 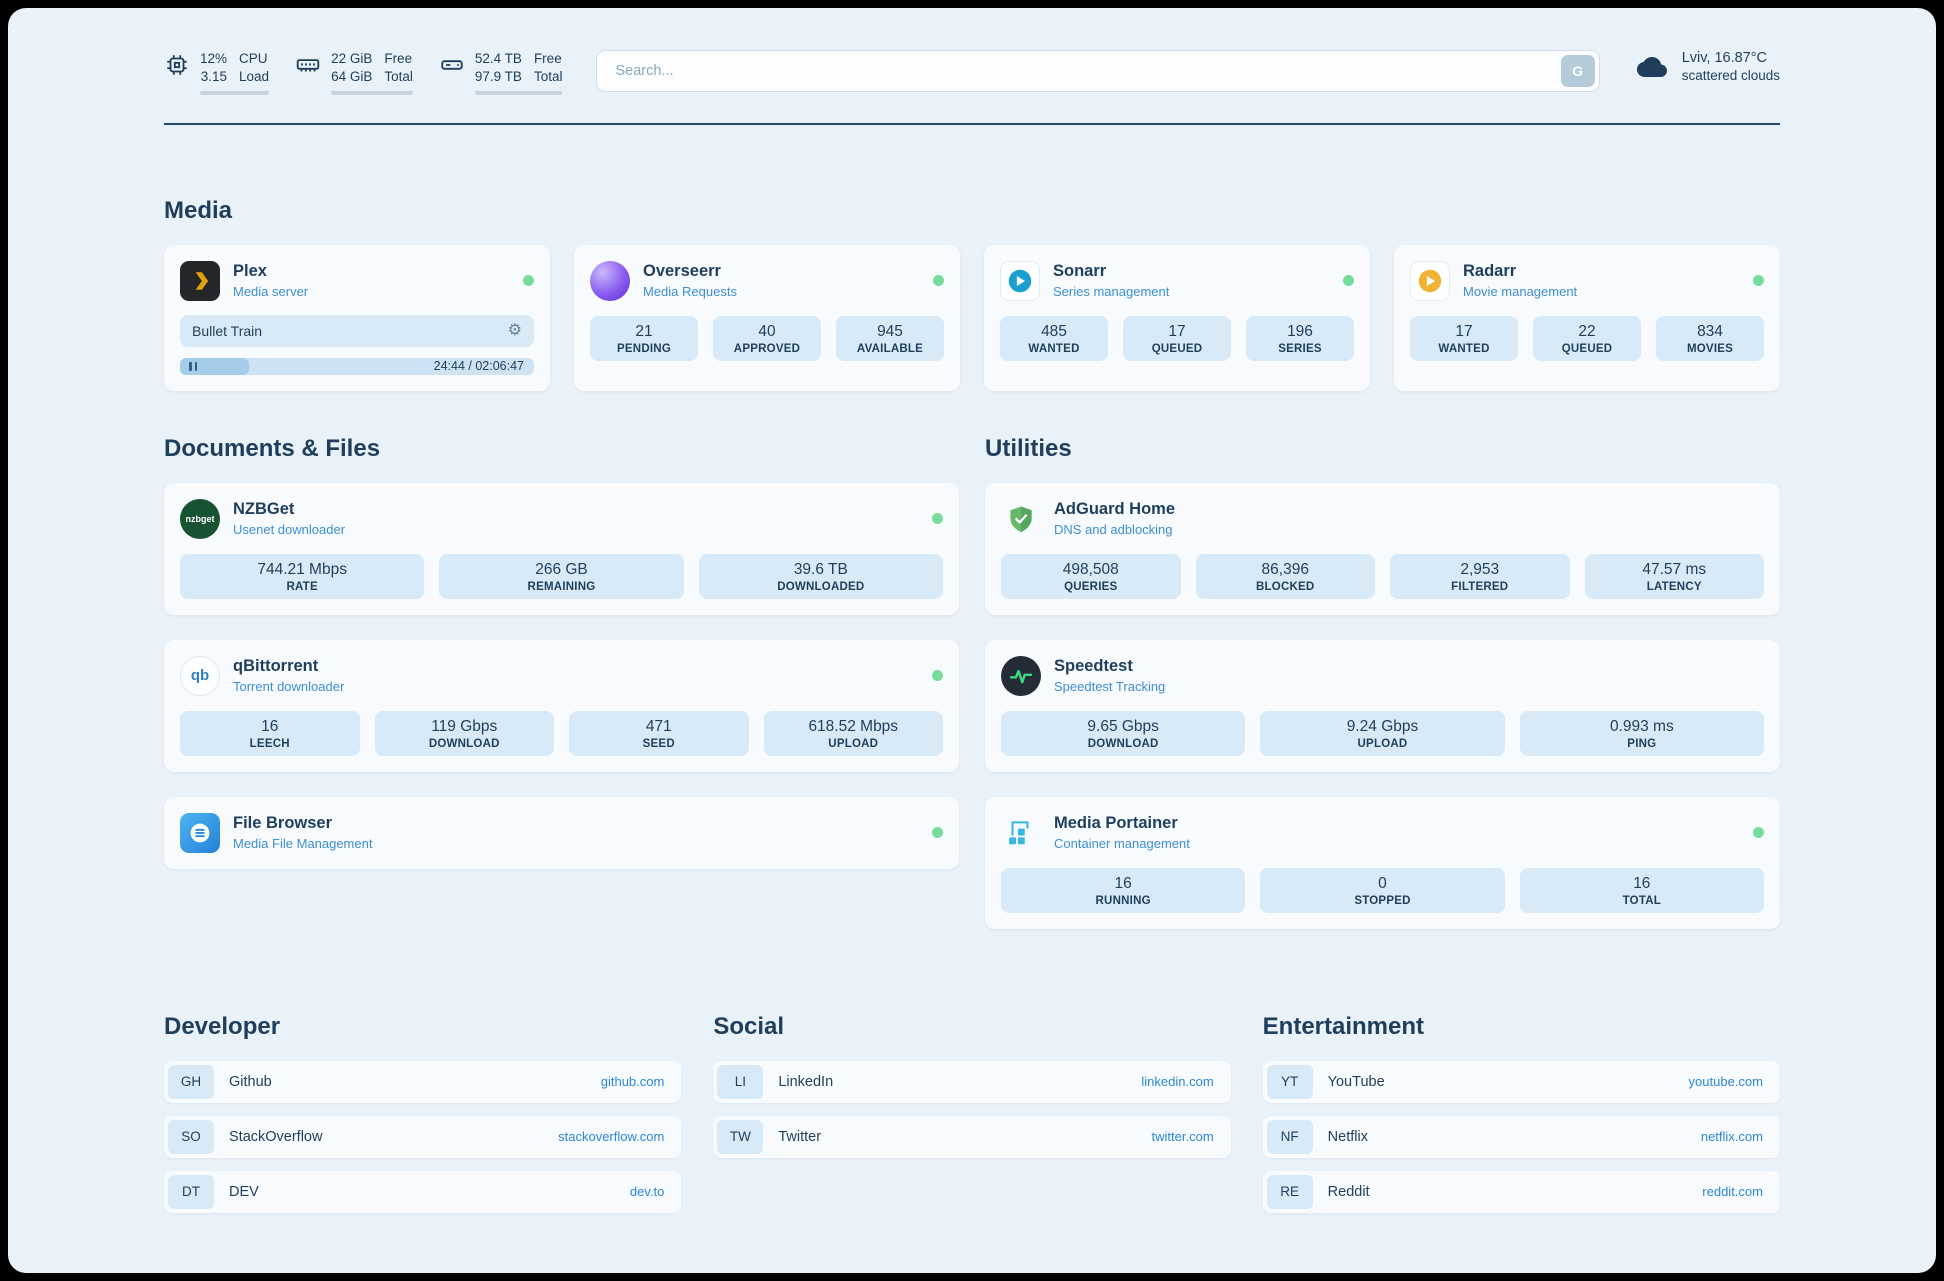 What do you see at coordinates (1641, 733) in the screenshot?
I see `stat-tile: 0.993 ms PING` at bounding box center [1641, 733].